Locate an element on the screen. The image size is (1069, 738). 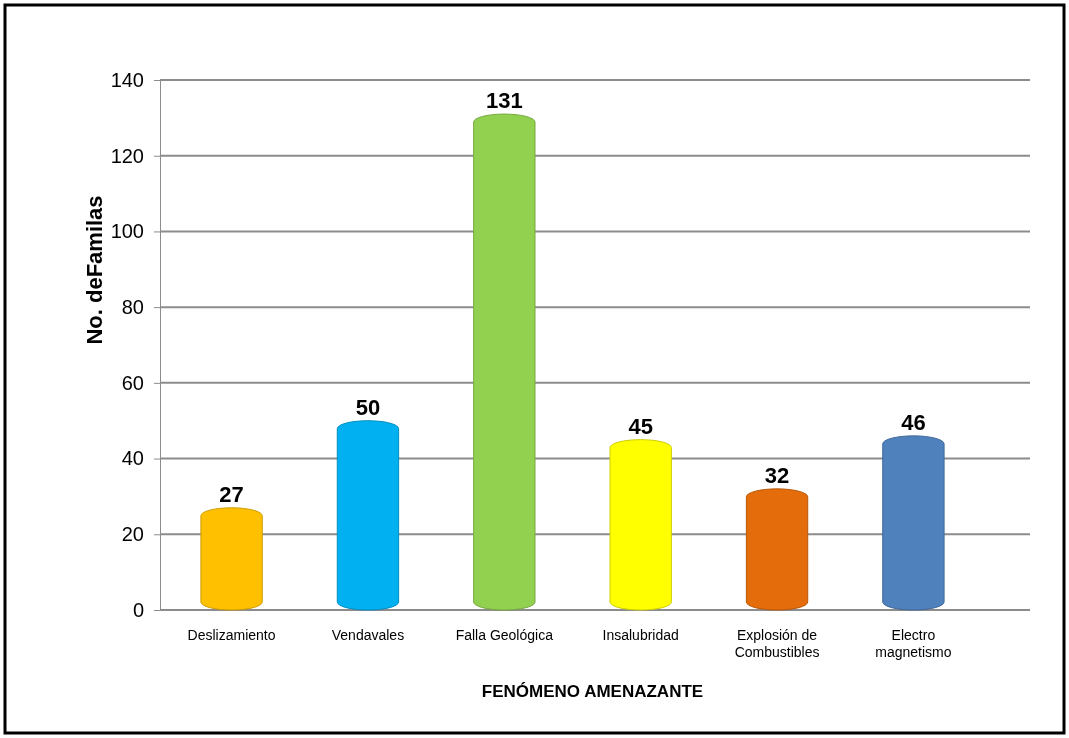
data-label: 131 is located at coordinates (504, 101).